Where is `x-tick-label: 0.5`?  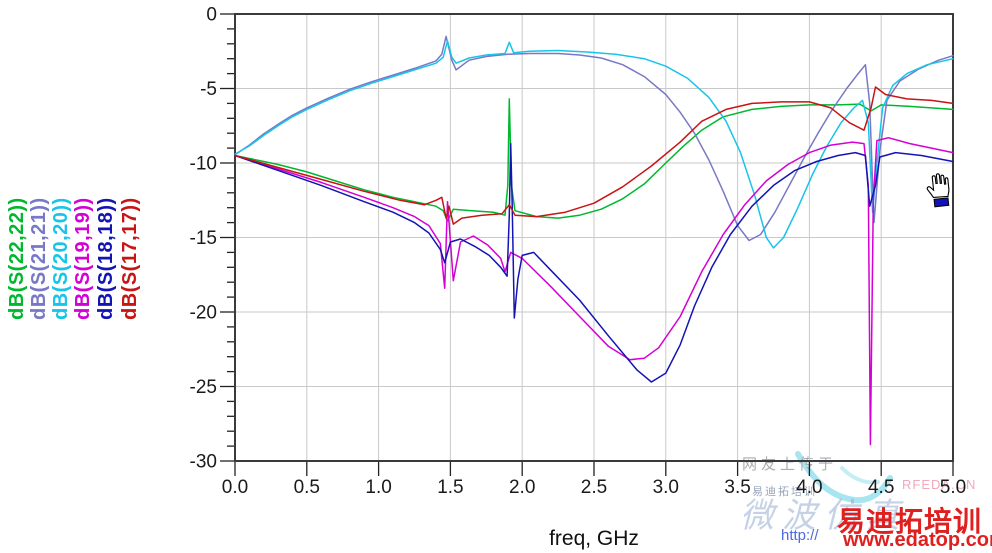
x-tick-label: 0.5 is located at coordinates (307, 487).